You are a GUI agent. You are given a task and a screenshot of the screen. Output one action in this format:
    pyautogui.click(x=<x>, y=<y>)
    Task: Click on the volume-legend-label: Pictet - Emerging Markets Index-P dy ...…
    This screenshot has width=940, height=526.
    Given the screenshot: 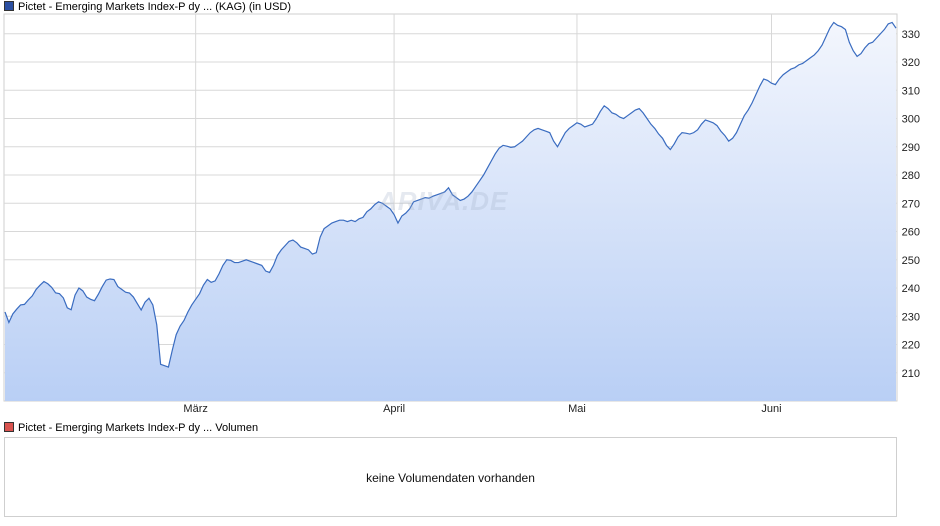 What is the action you would take?
    pyautogui.click(x=138, y=428)
    